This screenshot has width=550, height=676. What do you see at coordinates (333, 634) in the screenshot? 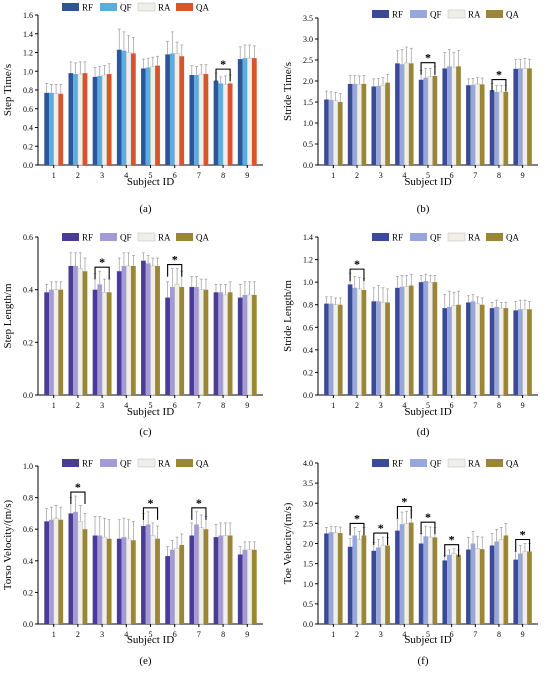
I see `x-tick-label: 1` at bounding box center [333, 634].